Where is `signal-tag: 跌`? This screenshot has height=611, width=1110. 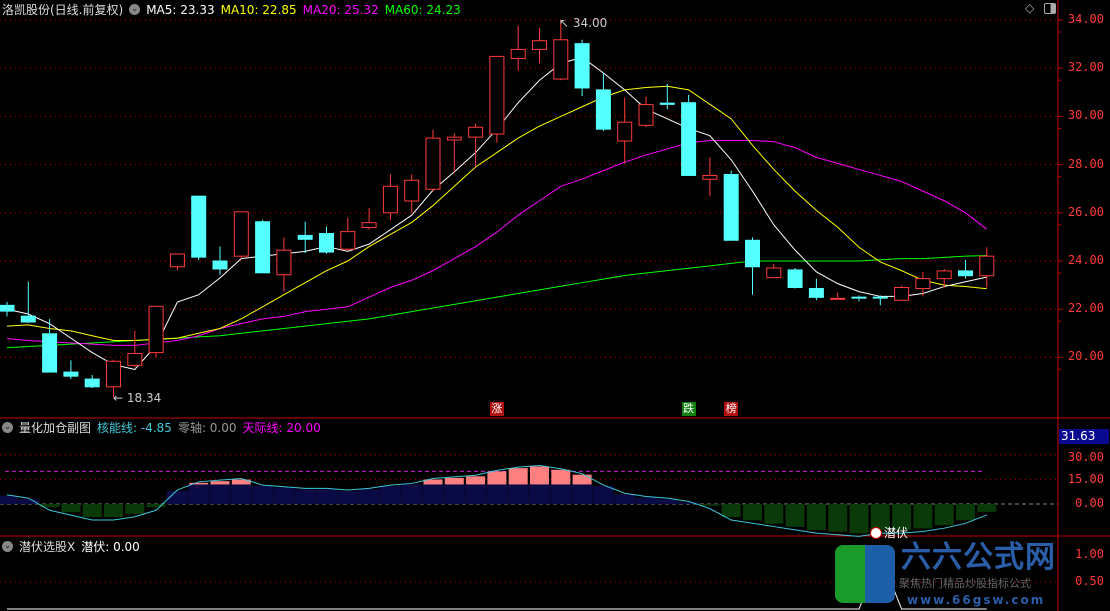
signal-tag: 跌 is located at coordinates (688, 409).